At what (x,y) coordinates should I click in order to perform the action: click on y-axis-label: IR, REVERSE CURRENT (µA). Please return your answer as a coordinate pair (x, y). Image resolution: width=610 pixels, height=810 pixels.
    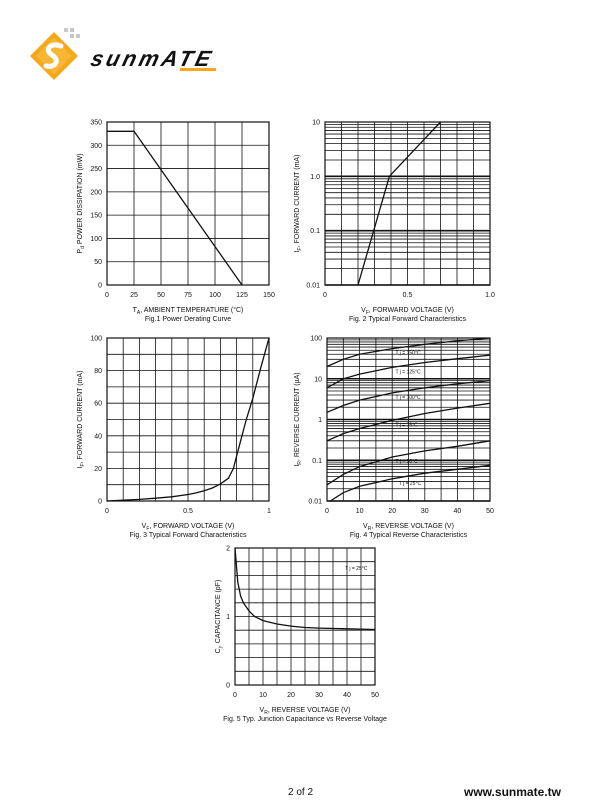
    Looking at the image, I should click on (298, 419).